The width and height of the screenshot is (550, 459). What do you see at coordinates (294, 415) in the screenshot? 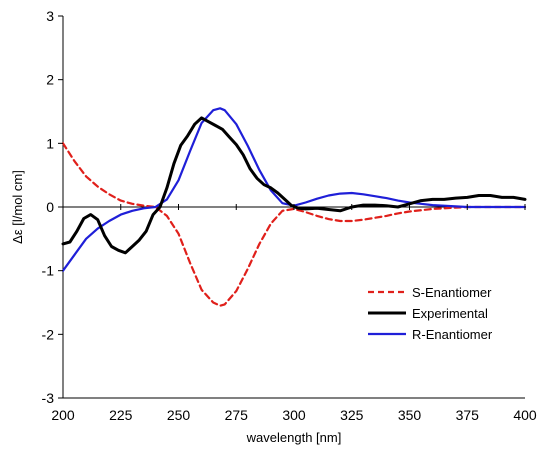
I see `x-tick-label: 300` at bounding box center [294, 415].